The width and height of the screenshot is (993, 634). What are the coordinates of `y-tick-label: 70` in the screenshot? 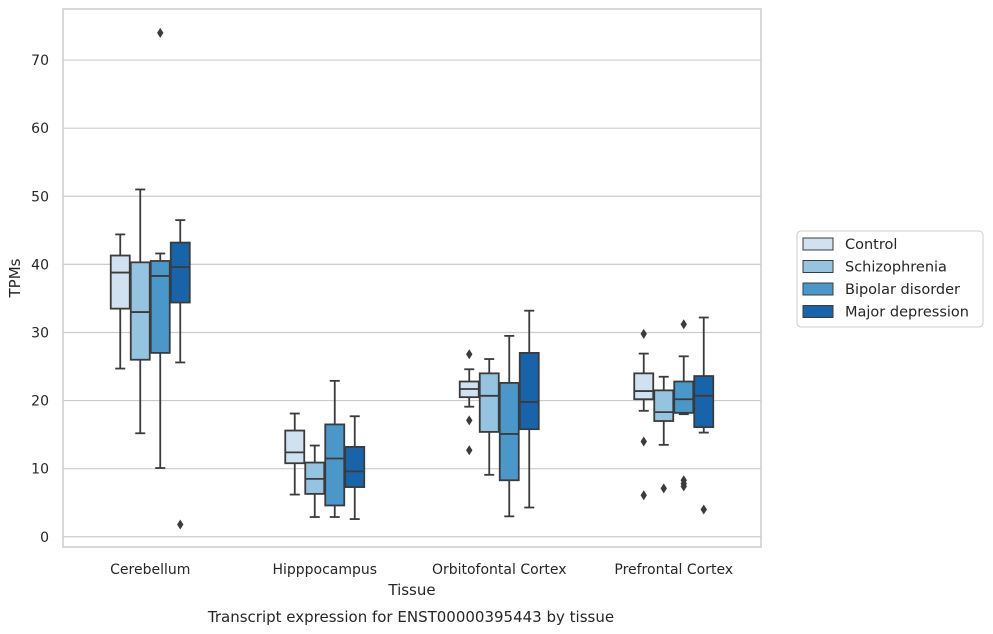 It's located at (40, 61).